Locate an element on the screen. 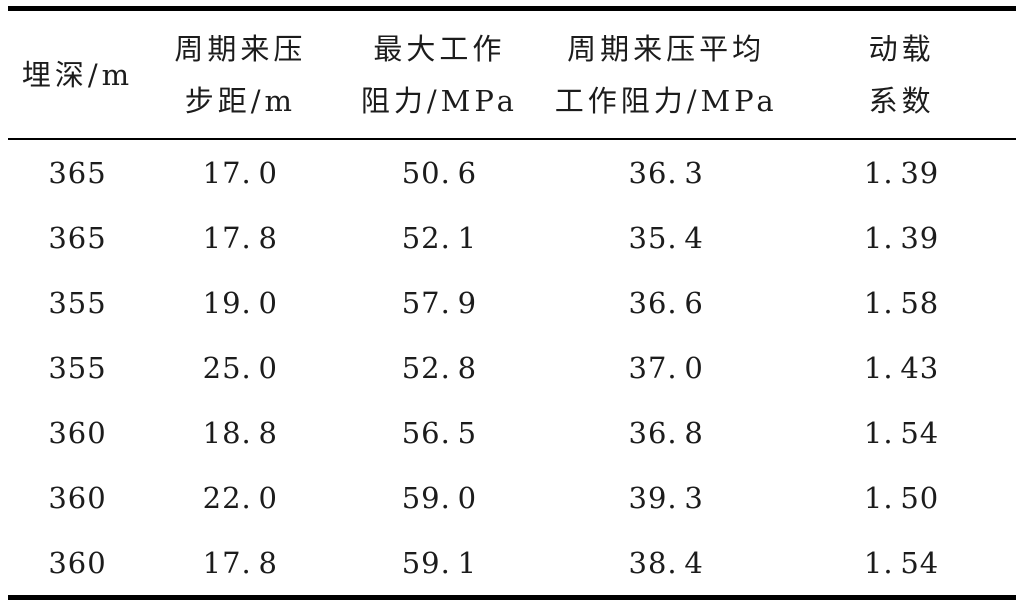 The height and width of the screenshot is (608, 1024). column-header-line: 步距/m is located at coordinates (240, 100).